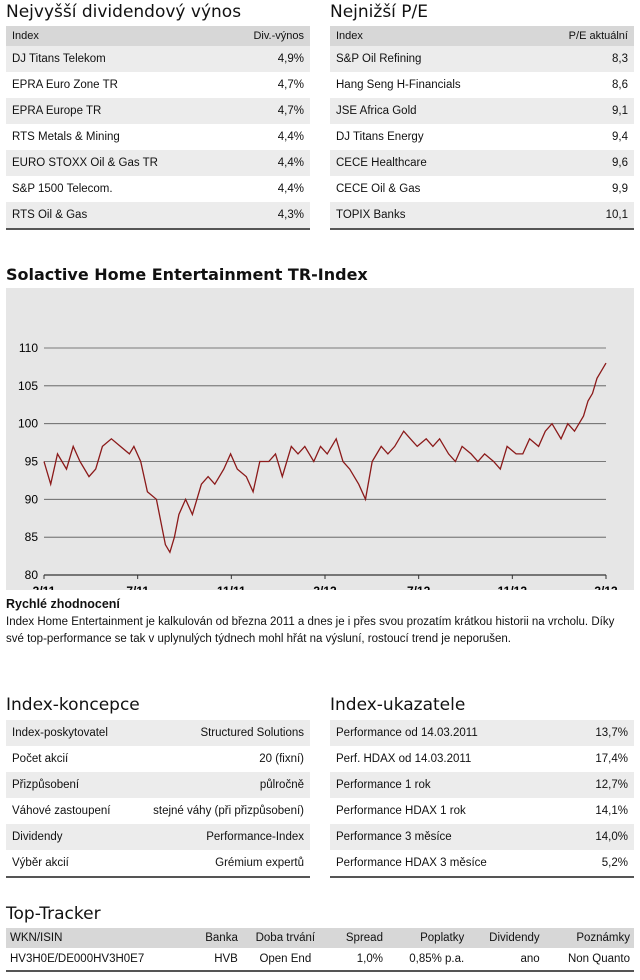 This screenshot has height=980, width=640. What do you see at coordinates (57, 111) in the screenshot?
I see `row-label: EPRA Europe TR` at bounding box center [57, 111].